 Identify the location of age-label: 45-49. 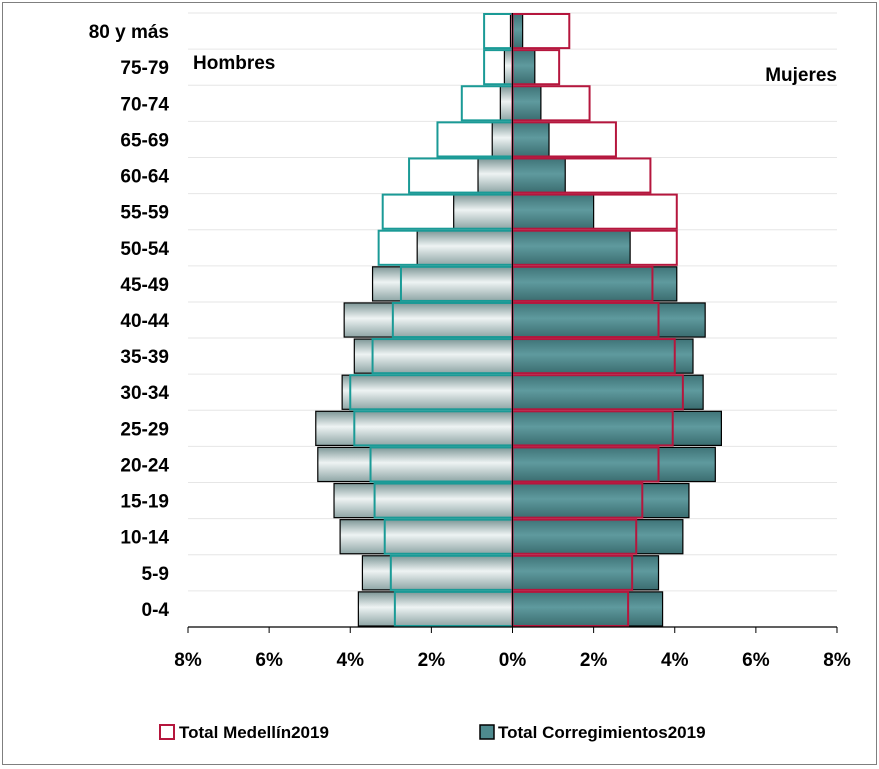
(144, 285).